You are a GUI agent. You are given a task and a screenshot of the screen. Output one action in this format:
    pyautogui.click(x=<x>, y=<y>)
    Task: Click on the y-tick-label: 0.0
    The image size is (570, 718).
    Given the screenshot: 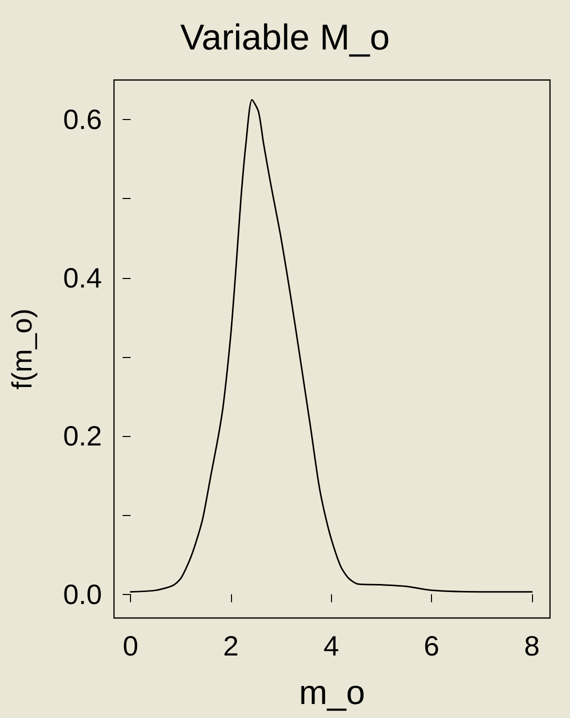 What is the action you would take?
    pyautogui.click(x=82, y=594)
    